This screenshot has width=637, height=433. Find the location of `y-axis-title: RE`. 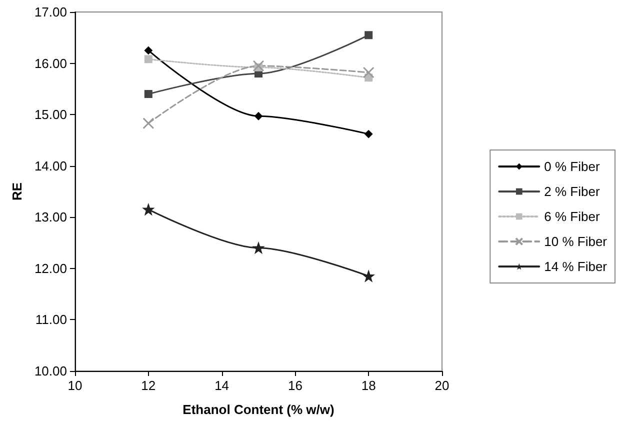

y-axis-title: RE is located at coordinates (17, 191).